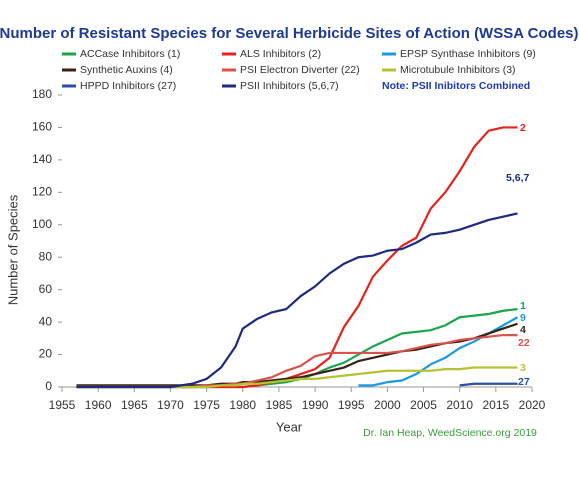 This screenshot has width=579, height=483. What do you see at coordinates (351, 405) in the screenshot?
I see `x-tick-label: 1995` at bounding box center [351, 405].